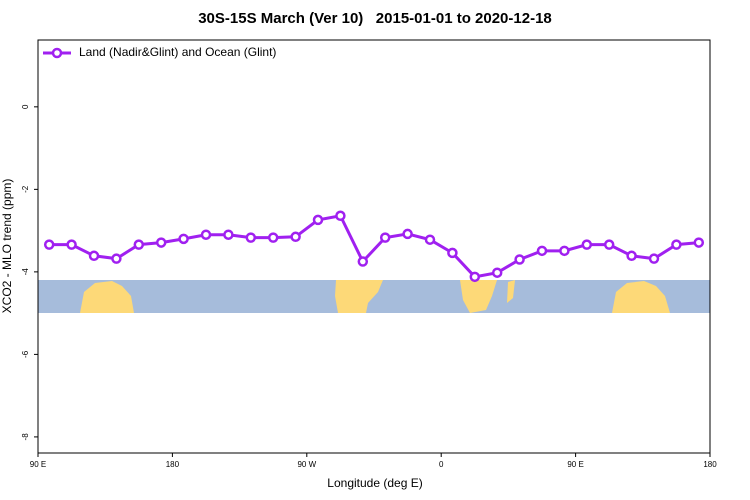  What do you see at coordinates (374, 296) in the screenshot?
I see `map-band` at bounding box center [374, 296].